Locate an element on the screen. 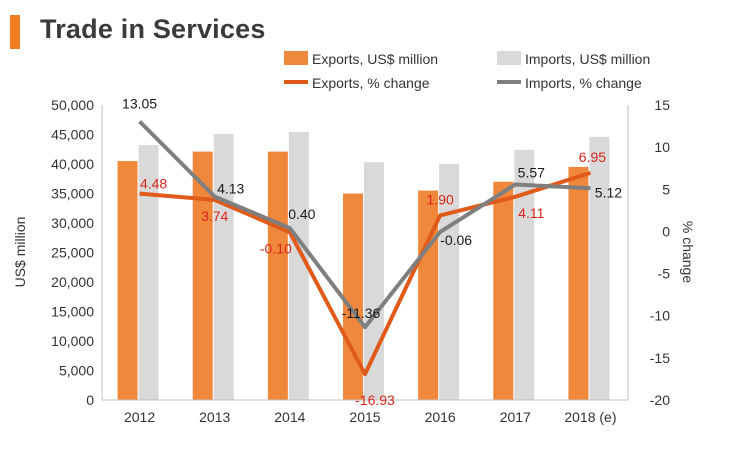  exports-pct-label: 1.90 is located at coordinates (440, 199).